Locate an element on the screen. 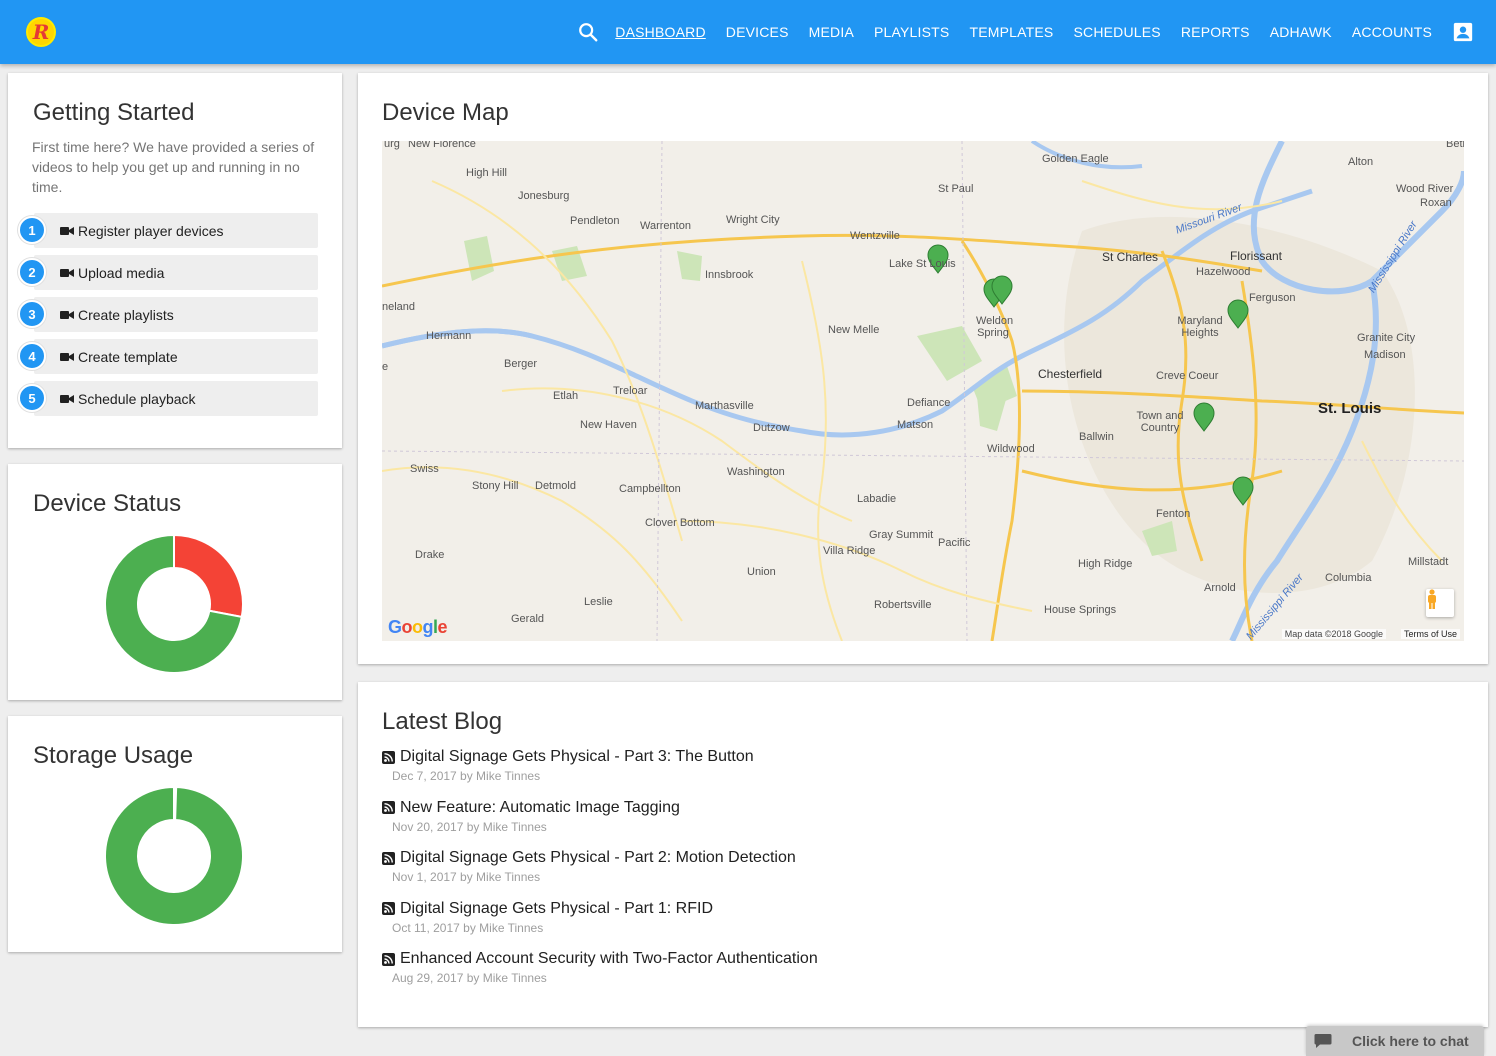 This screenshot has width=1496, height=1056. nav-media: MEDIA is located at coordinates (831, 32).